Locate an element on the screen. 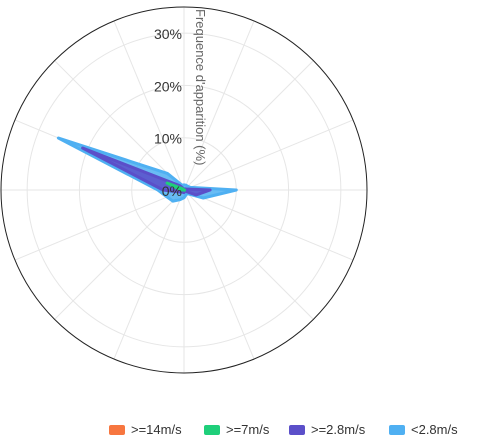  legend: >=14m/s >=7m/s >=2.8m/s <2.8m/s is located at coordinates (283, 429).